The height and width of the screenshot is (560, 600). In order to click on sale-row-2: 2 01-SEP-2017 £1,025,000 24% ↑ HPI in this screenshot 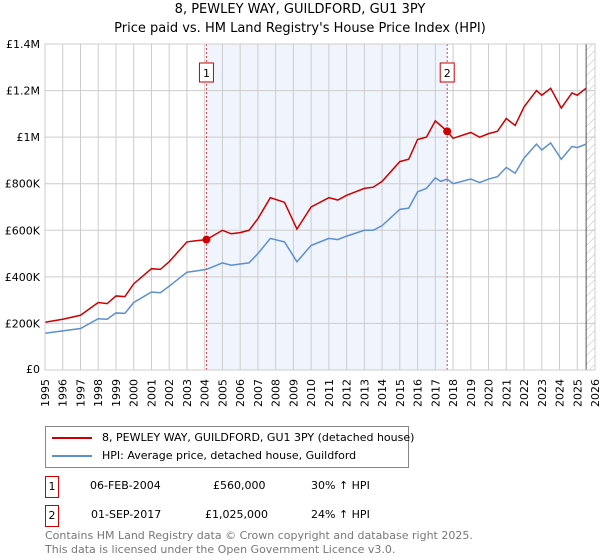, I will do `click(225, 516)`.